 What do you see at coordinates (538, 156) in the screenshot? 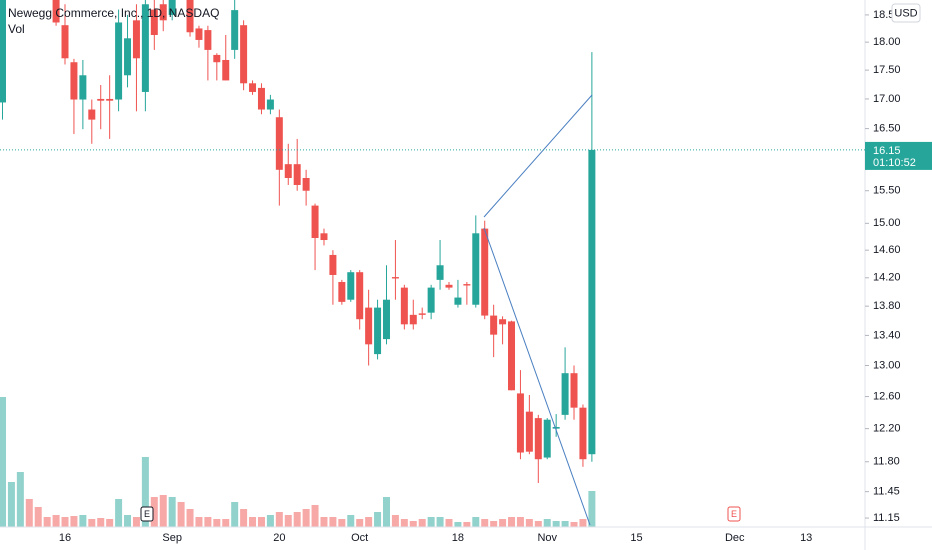
I see `trend-line` at bounding box center [538, 156].